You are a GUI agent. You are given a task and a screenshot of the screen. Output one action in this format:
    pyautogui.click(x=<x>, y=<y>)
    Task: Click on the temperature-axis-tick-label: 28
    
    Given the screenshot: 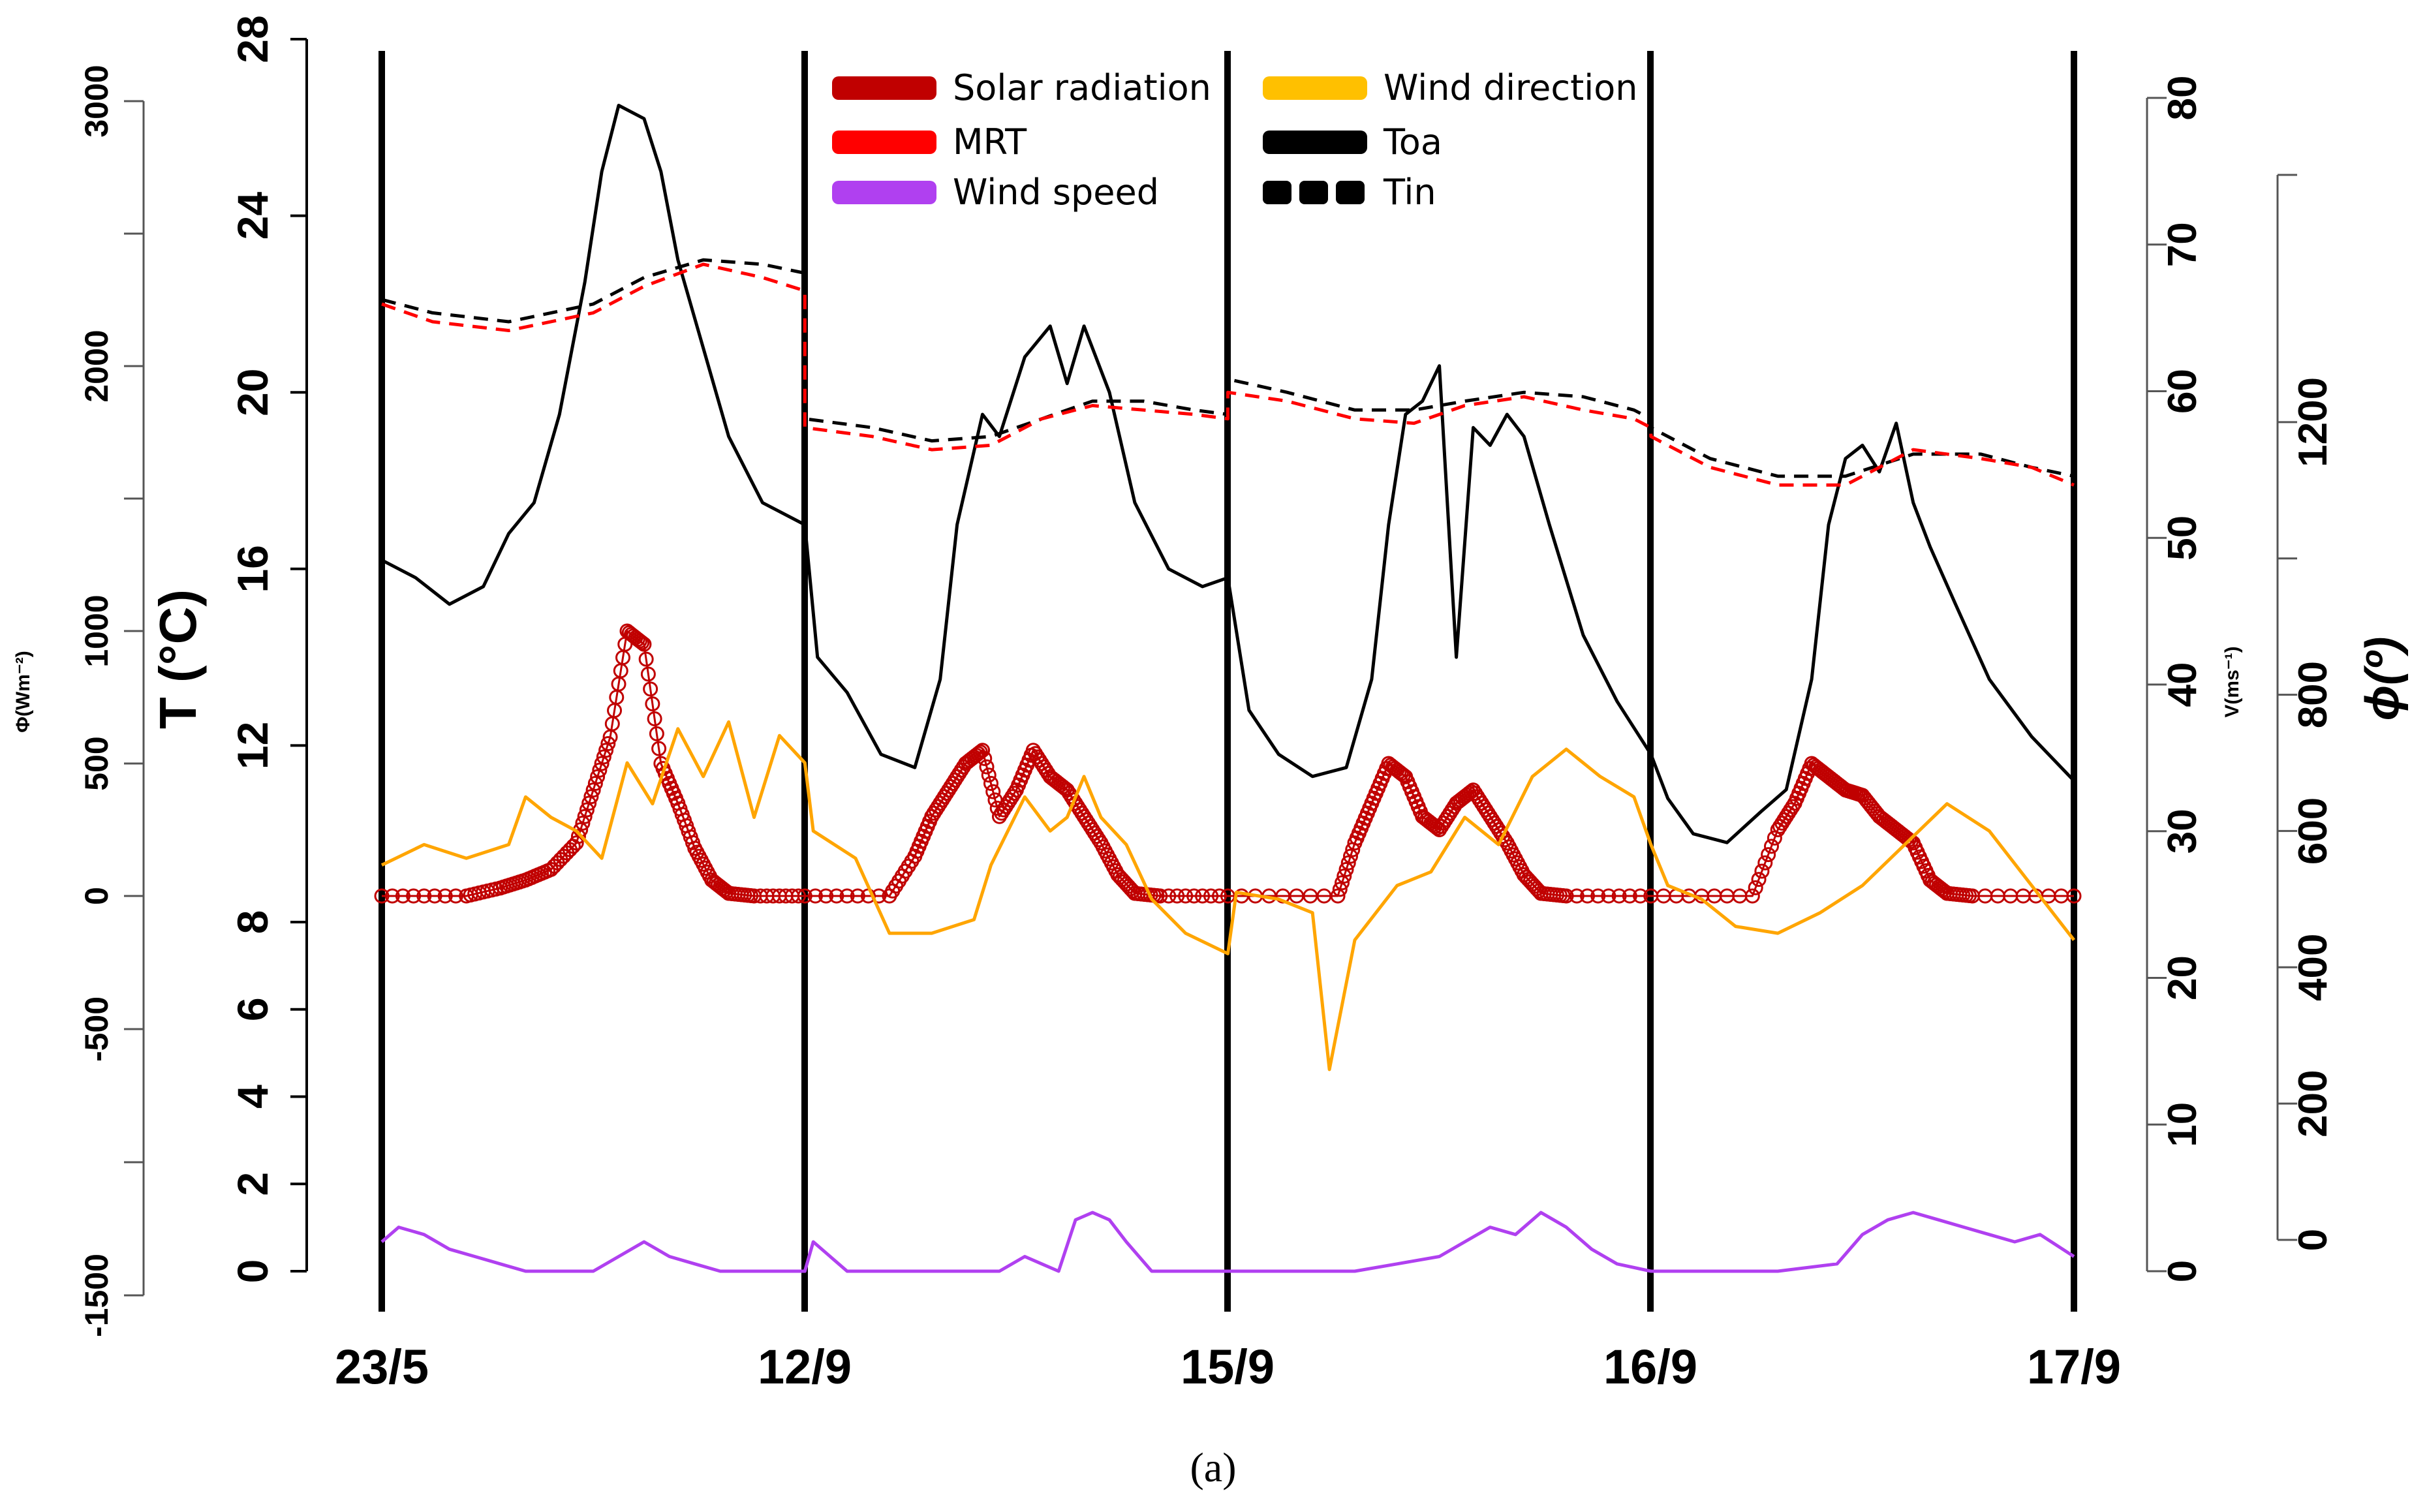 What is the action you would take?
    pyautogui.click(x=252, y=39)
    